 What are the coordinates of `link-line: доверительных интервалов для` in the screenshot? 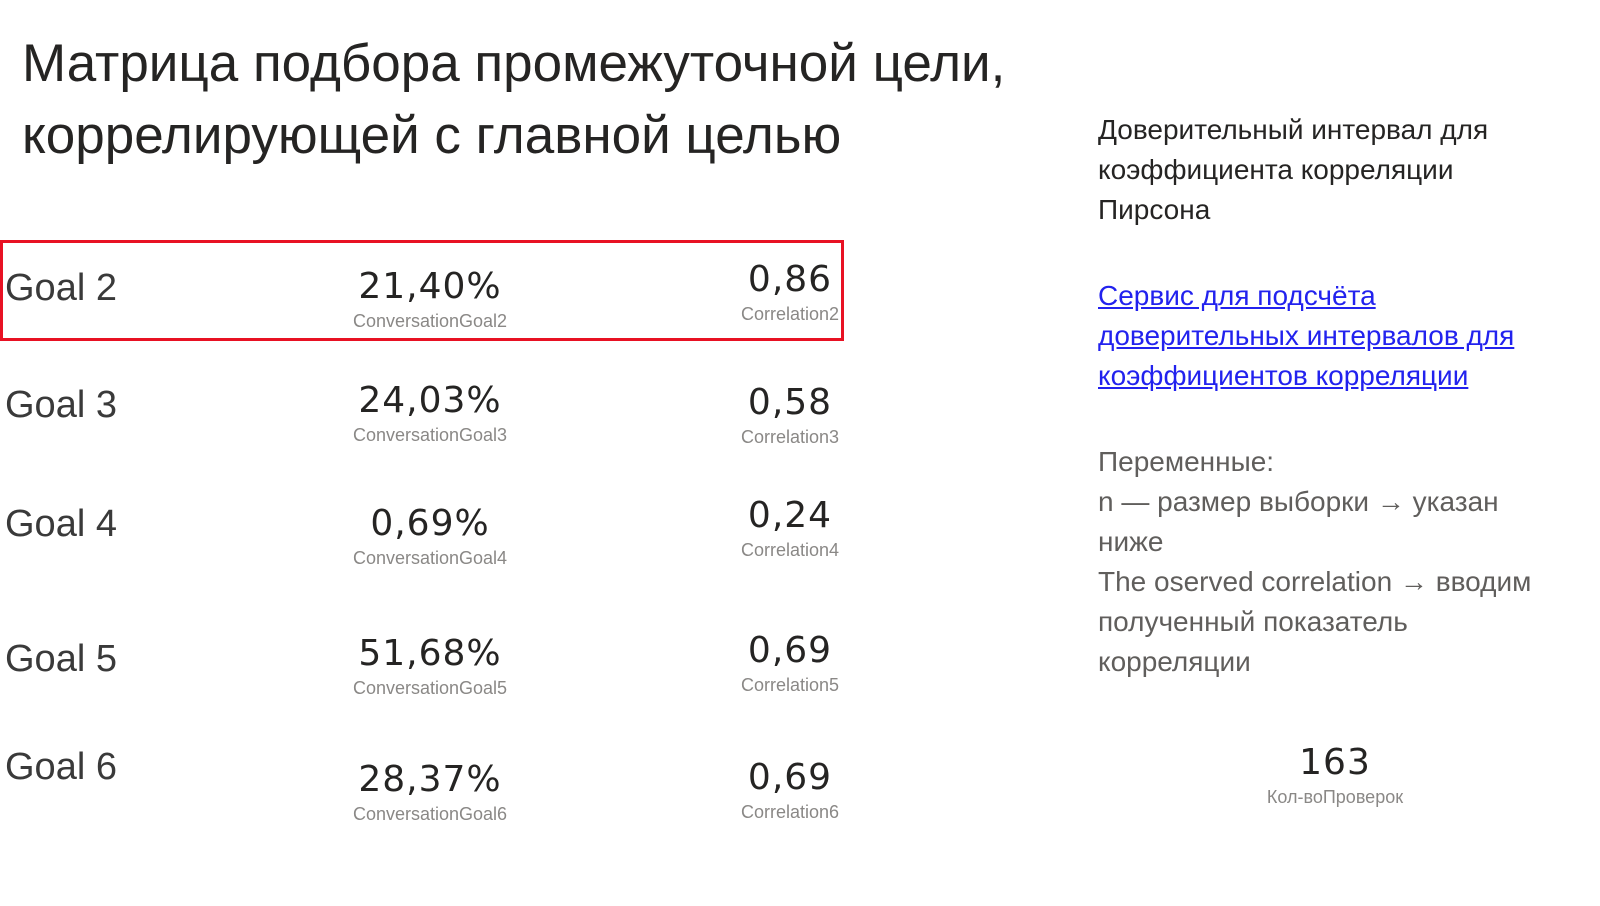 It's located at (1306, 335).